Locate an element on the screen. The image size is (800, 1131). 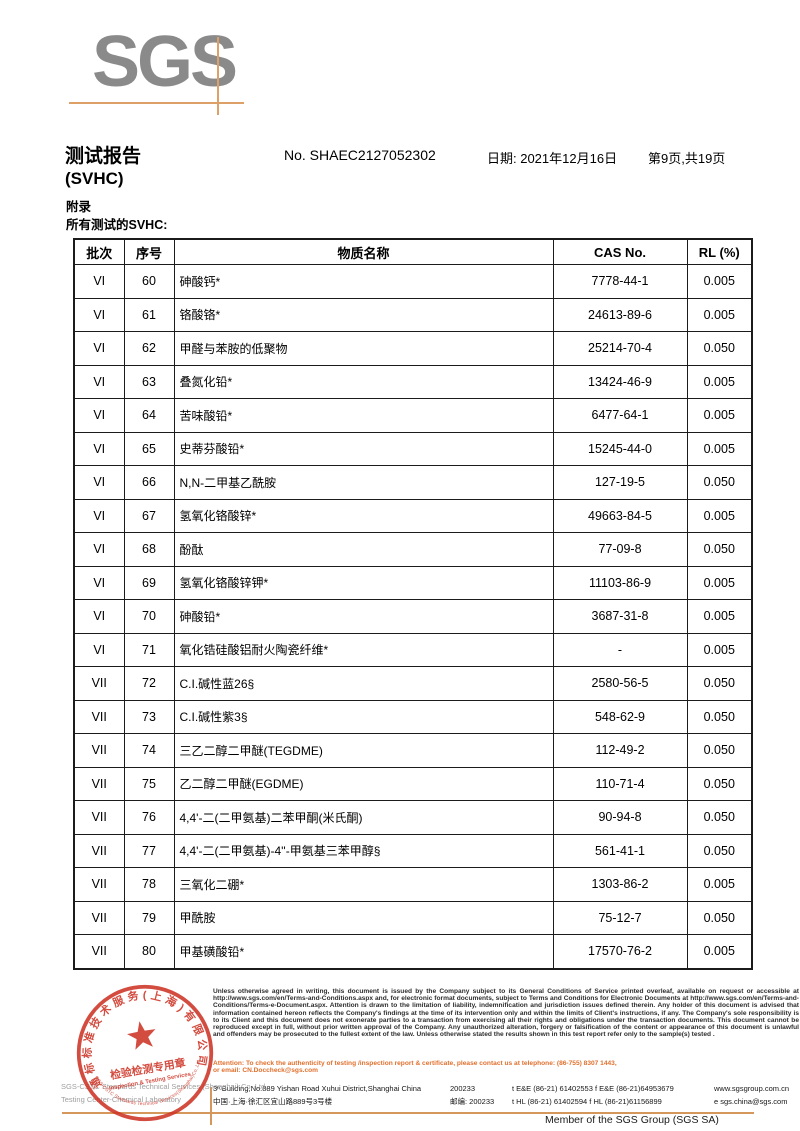
serial-cell: 63 is located at coordinates (149, 381).